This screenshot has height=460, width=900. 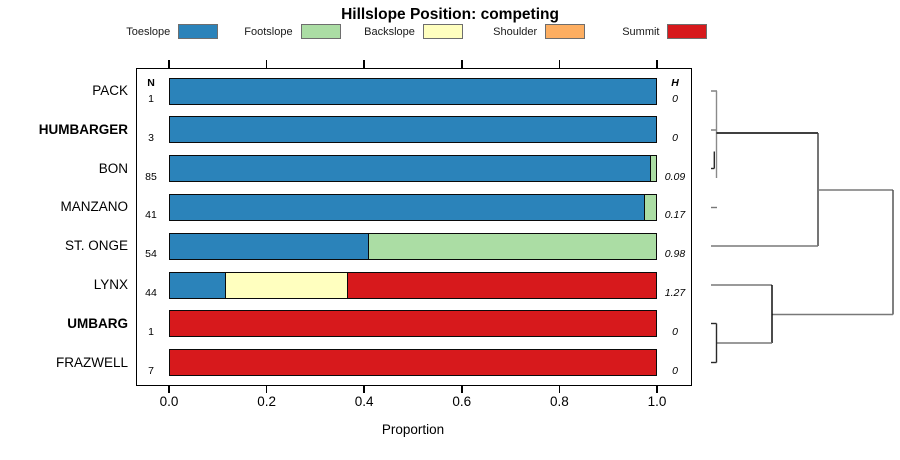 I want to click on legend-swatch-shoulder, so click(x=565, y=31).